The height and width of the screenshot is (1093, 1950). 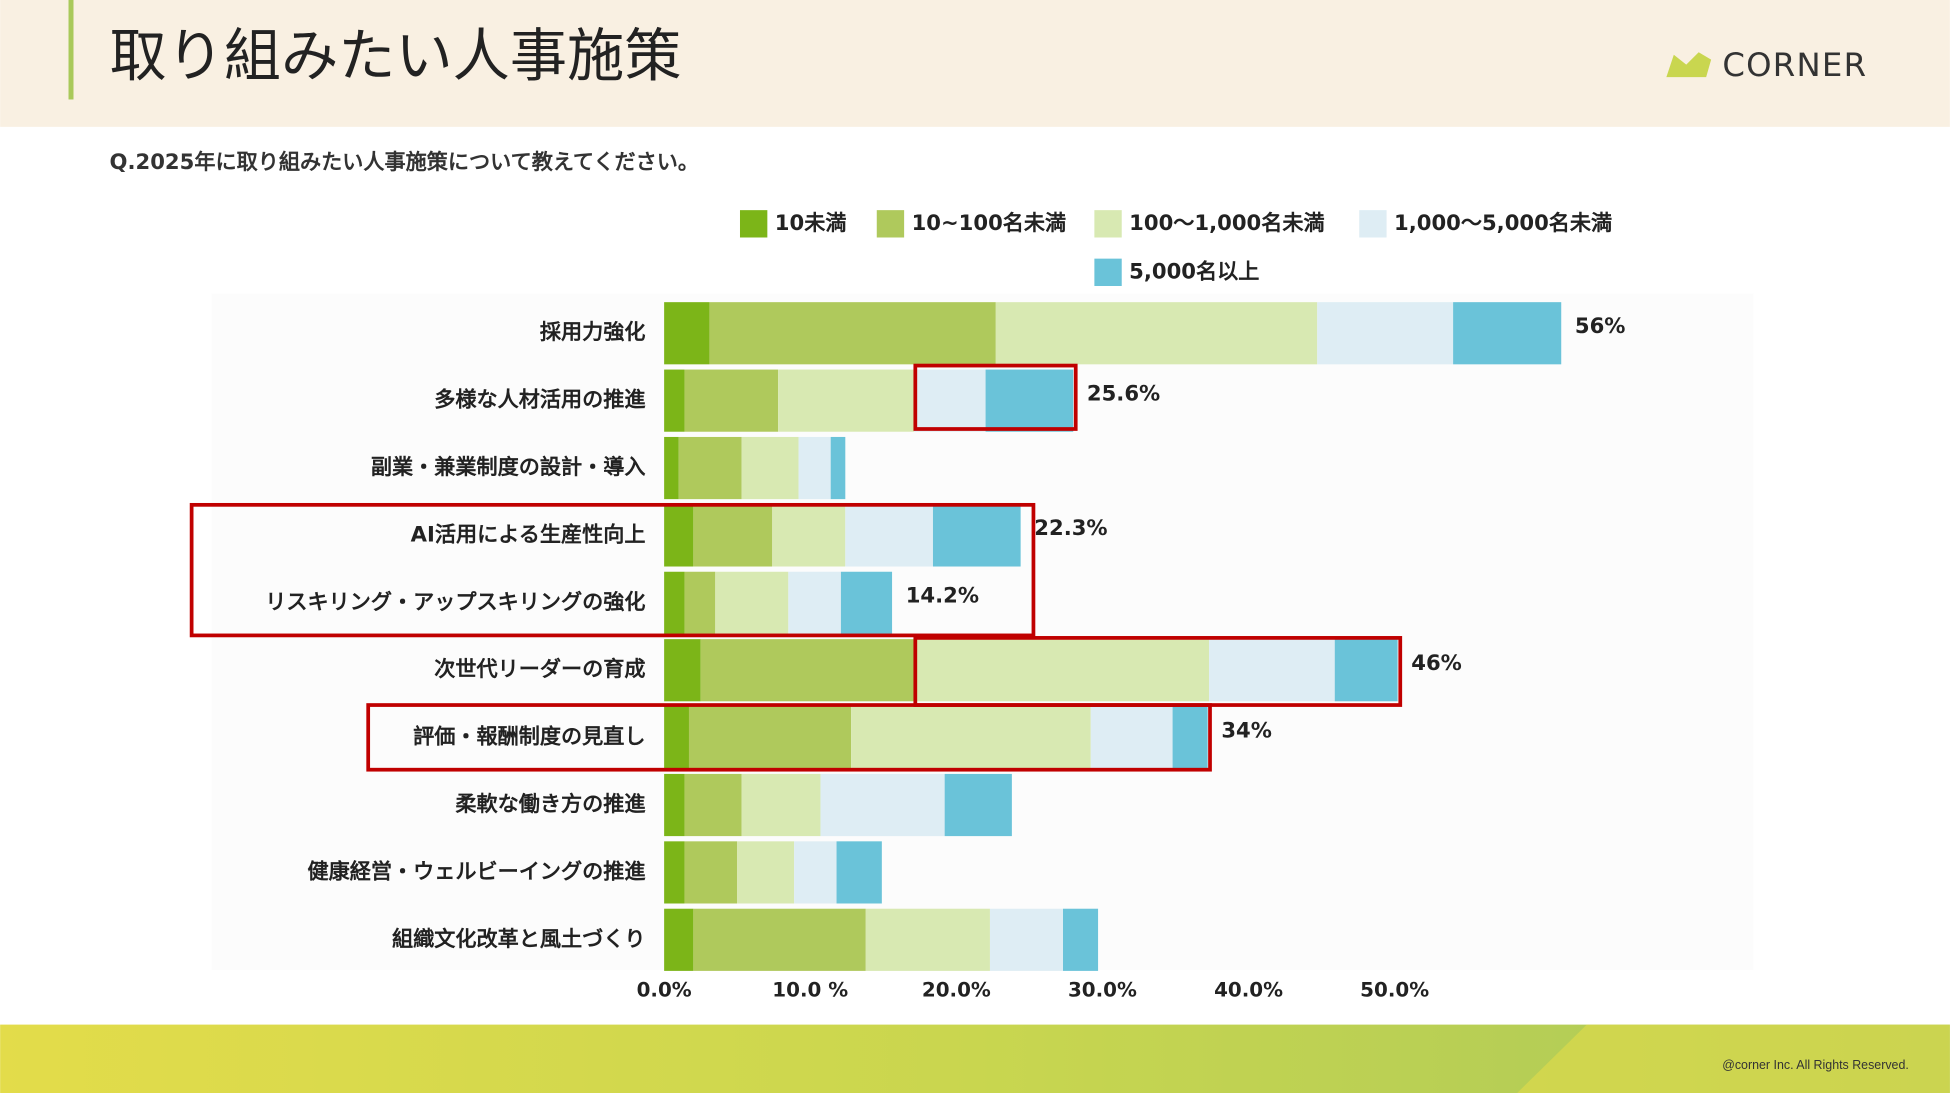 I want to click on legend-label: 10未満, so click(x=811, y=222).